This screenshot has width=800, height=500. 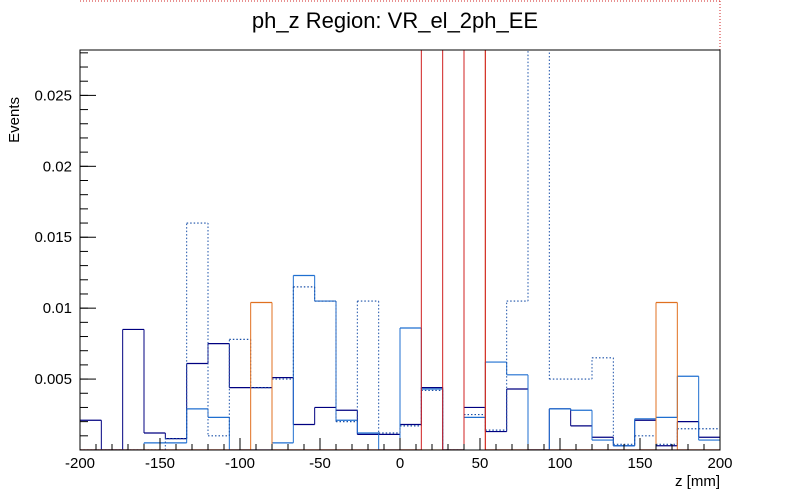 What do you see at coordinates (14, 120) in the screenshot?
I see `y-axis-label: Events` at bounding box center [14, 120].